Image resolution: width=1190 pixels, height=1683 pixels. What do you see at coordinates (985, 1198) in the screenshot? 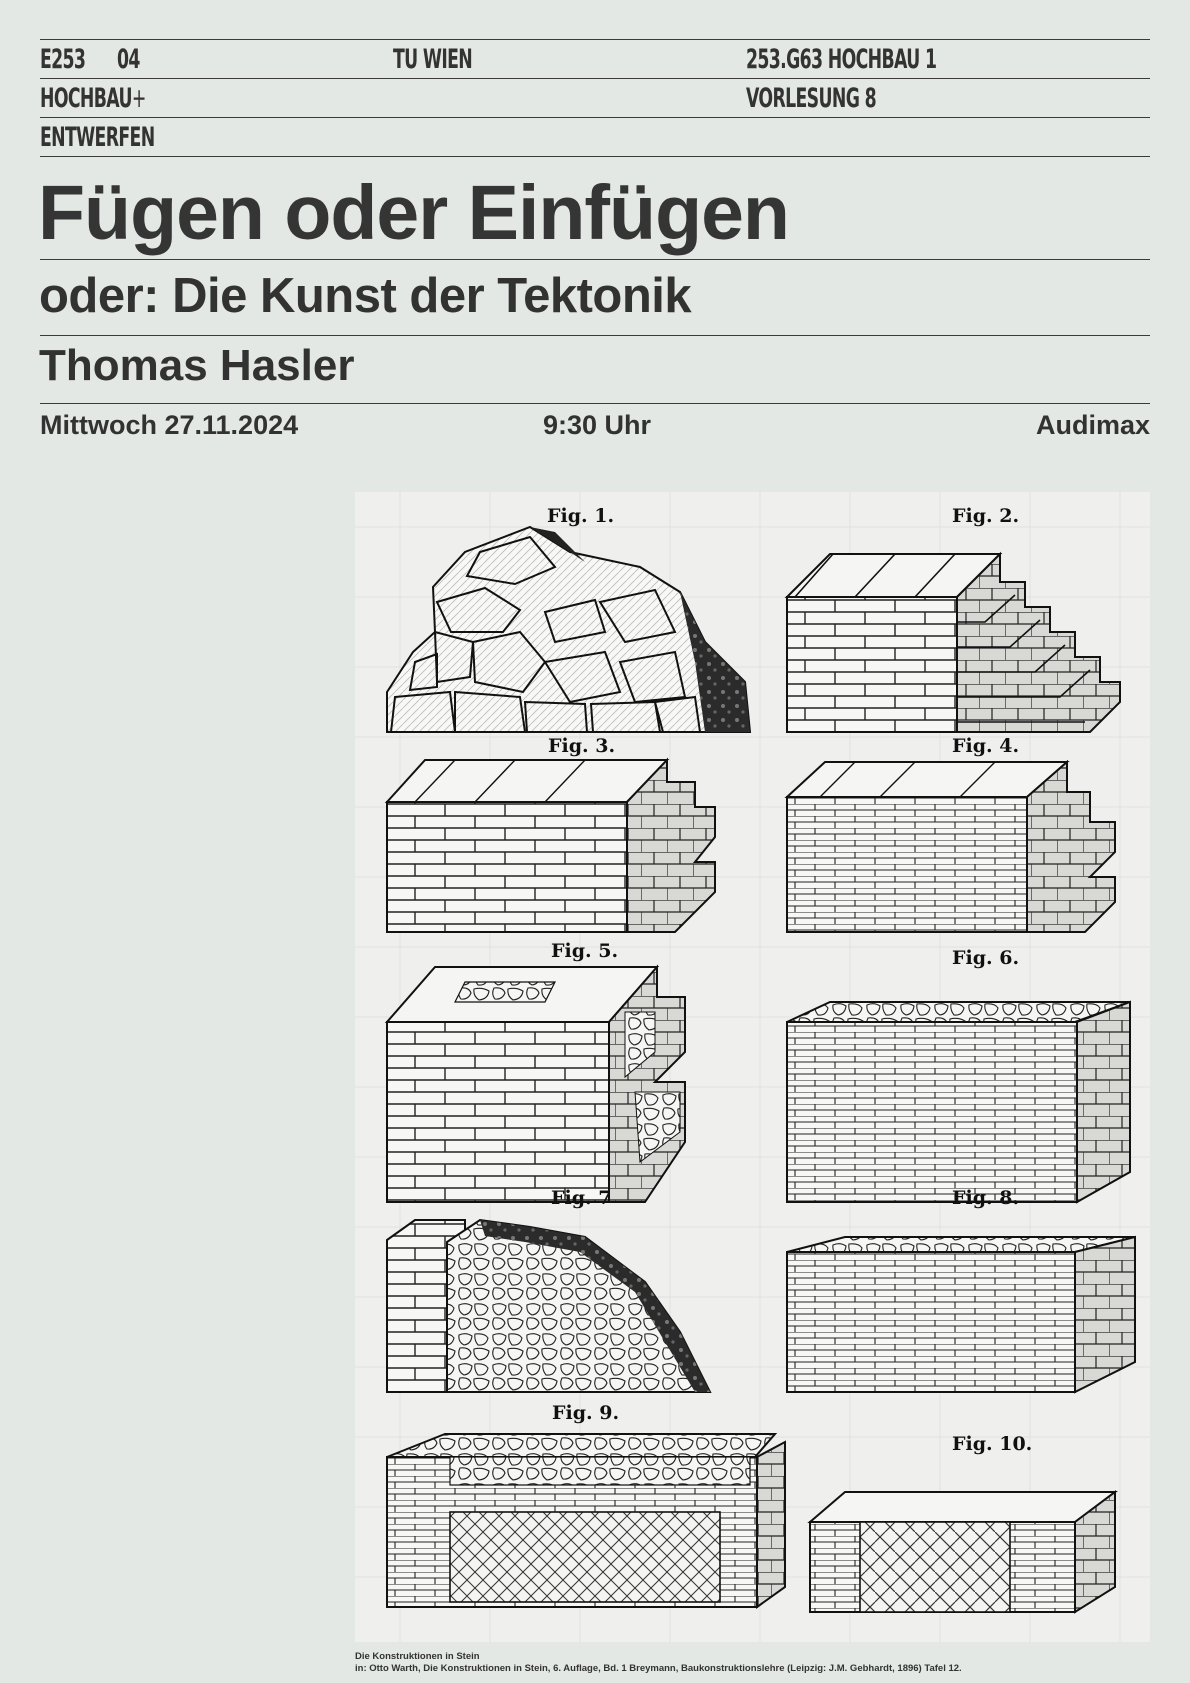
I see `figure-8-label: Fig. 8.` at bounding box center [985, 1198].